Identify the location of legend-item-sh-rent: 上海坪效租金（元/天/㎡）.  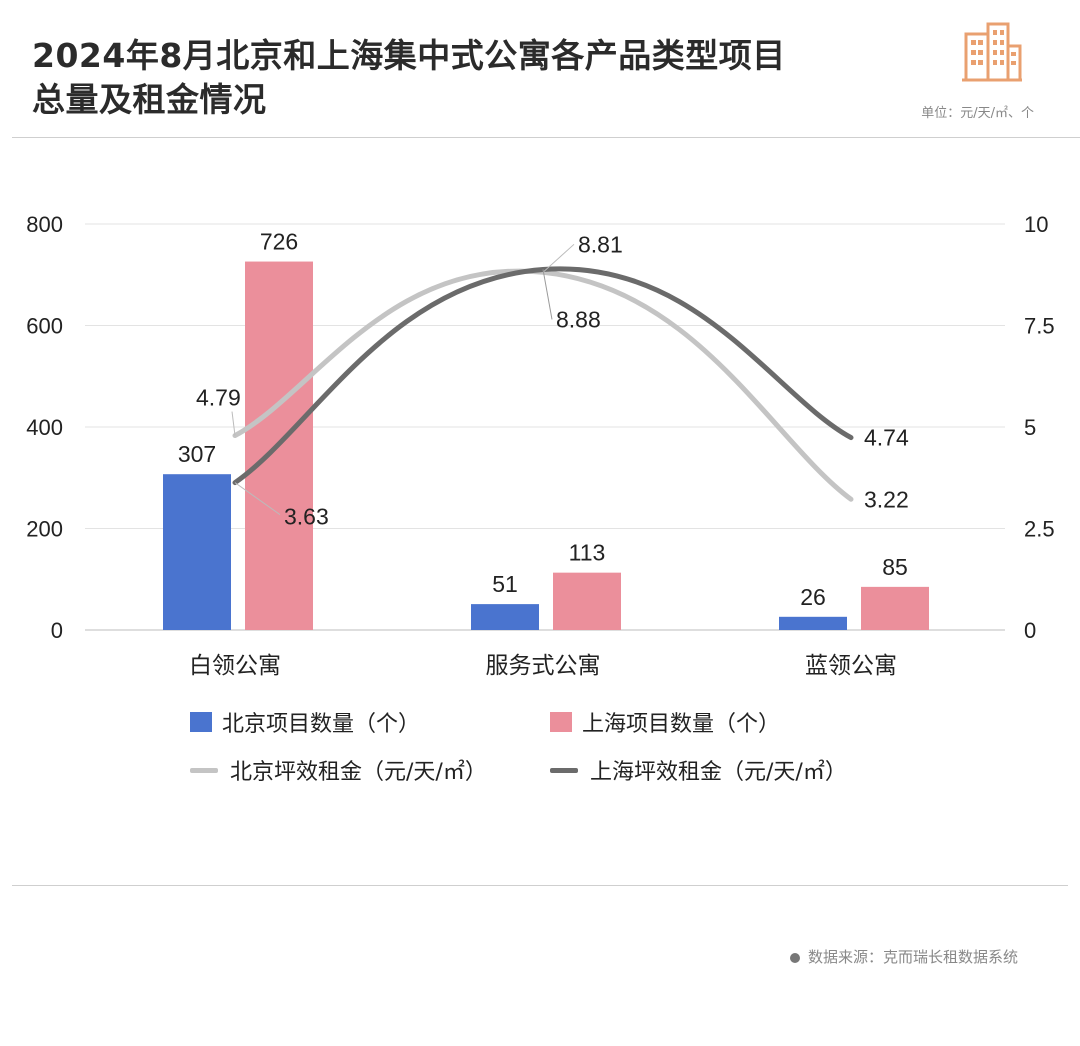
(698, 770).